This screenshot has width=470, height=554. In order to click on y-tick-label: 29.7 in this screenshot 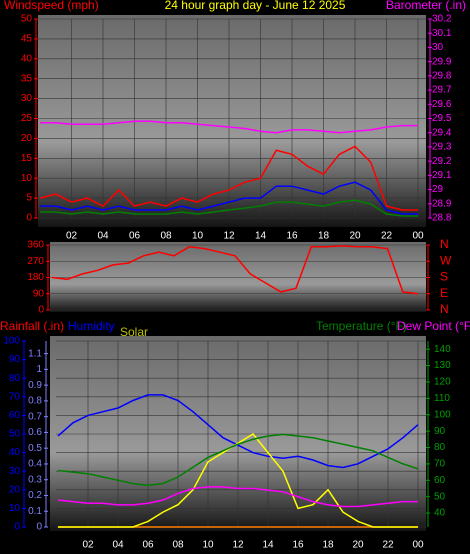, I will do `click(442, 90)`.